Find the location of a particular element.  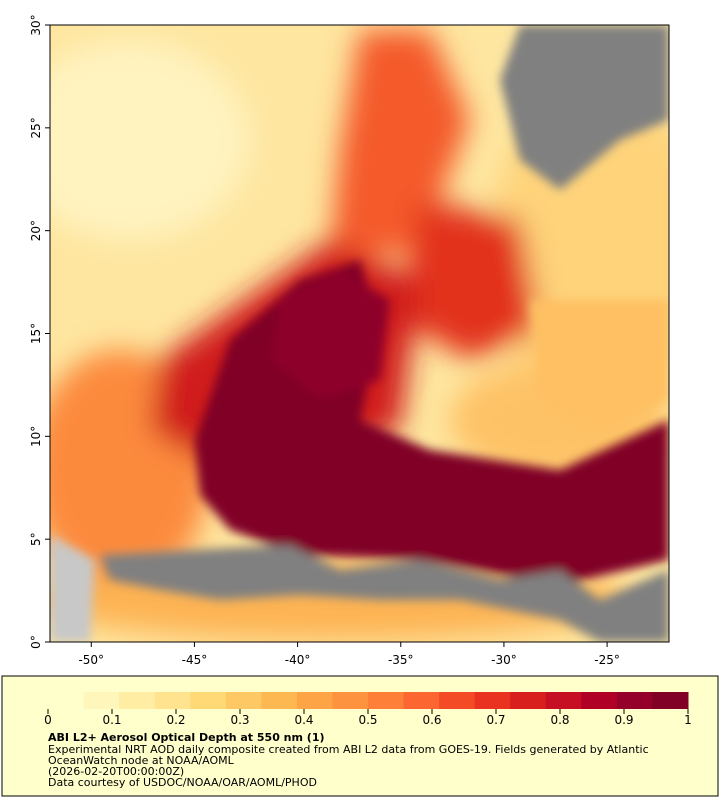

x-tick-label: -40° is located at coordinates (298, 660).